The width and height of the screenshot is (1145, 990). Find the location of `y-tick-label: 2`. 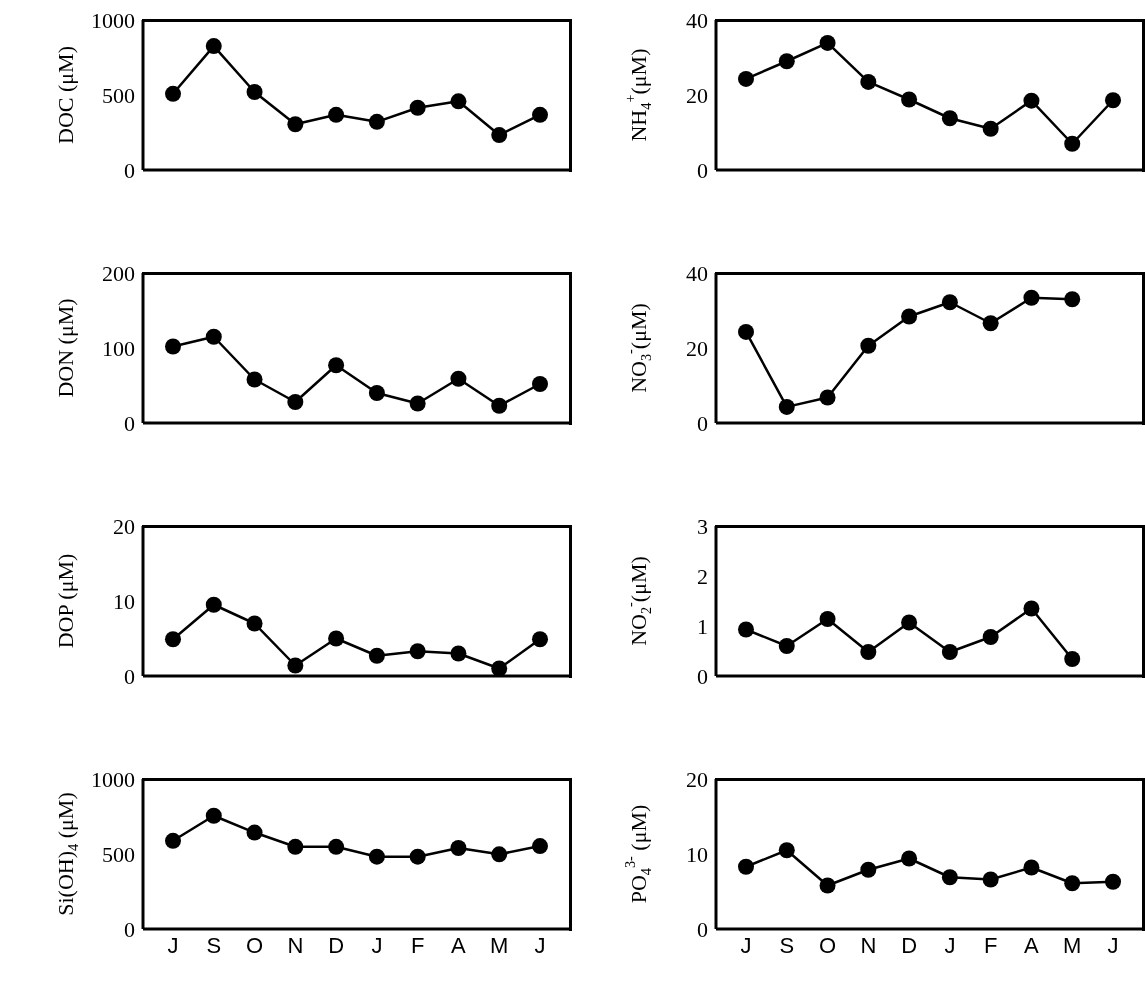

y-tick-label: 2 is located at coordinates (702, 576).